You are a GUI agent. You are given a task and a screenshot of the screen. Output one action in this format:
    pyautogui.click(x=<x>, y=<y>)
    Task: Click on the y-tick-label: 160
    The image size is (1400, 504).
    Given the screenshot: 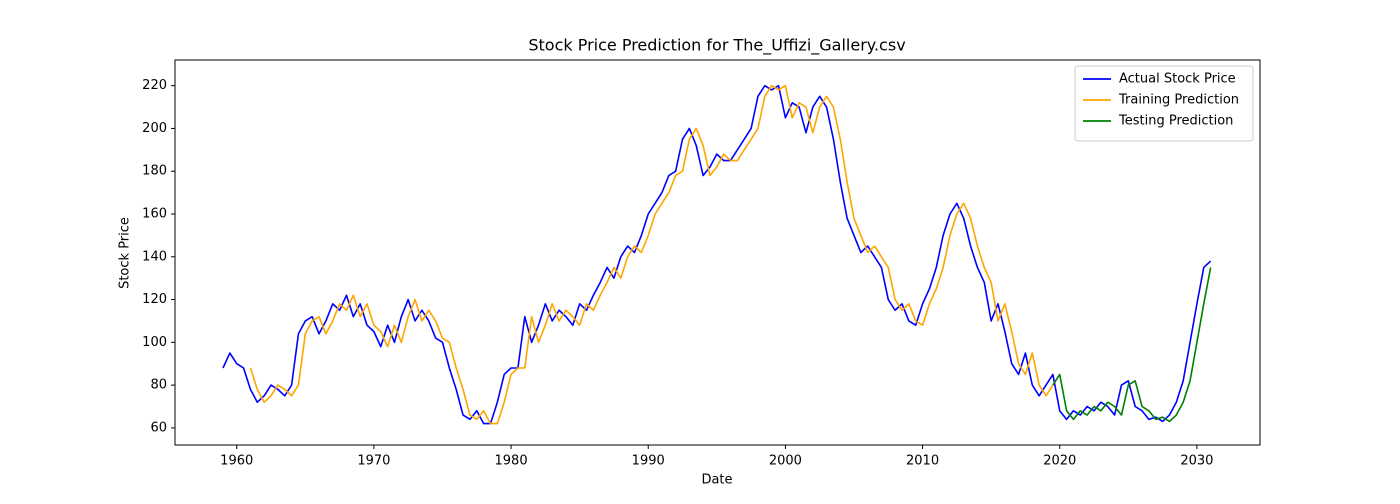 What is the action you would take?
    pyautogui.click(x=154, y=214)
    